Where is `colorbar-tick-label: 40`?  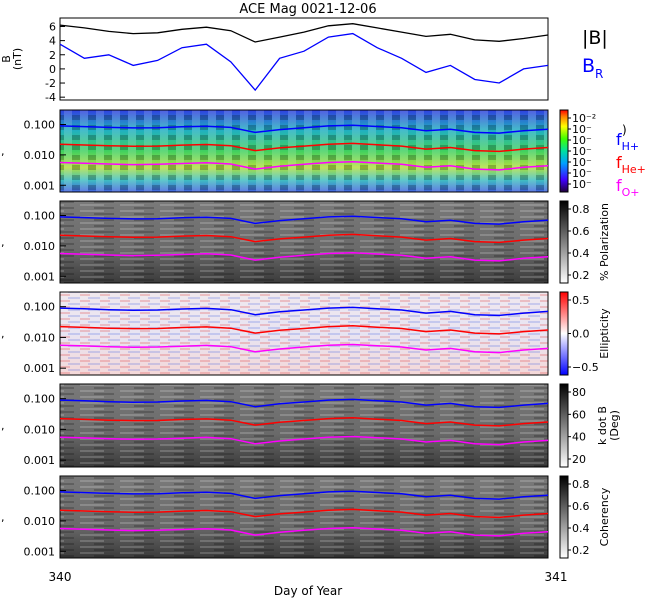
colorbar-tick-label: 40 is located at coordinates (579, 437).